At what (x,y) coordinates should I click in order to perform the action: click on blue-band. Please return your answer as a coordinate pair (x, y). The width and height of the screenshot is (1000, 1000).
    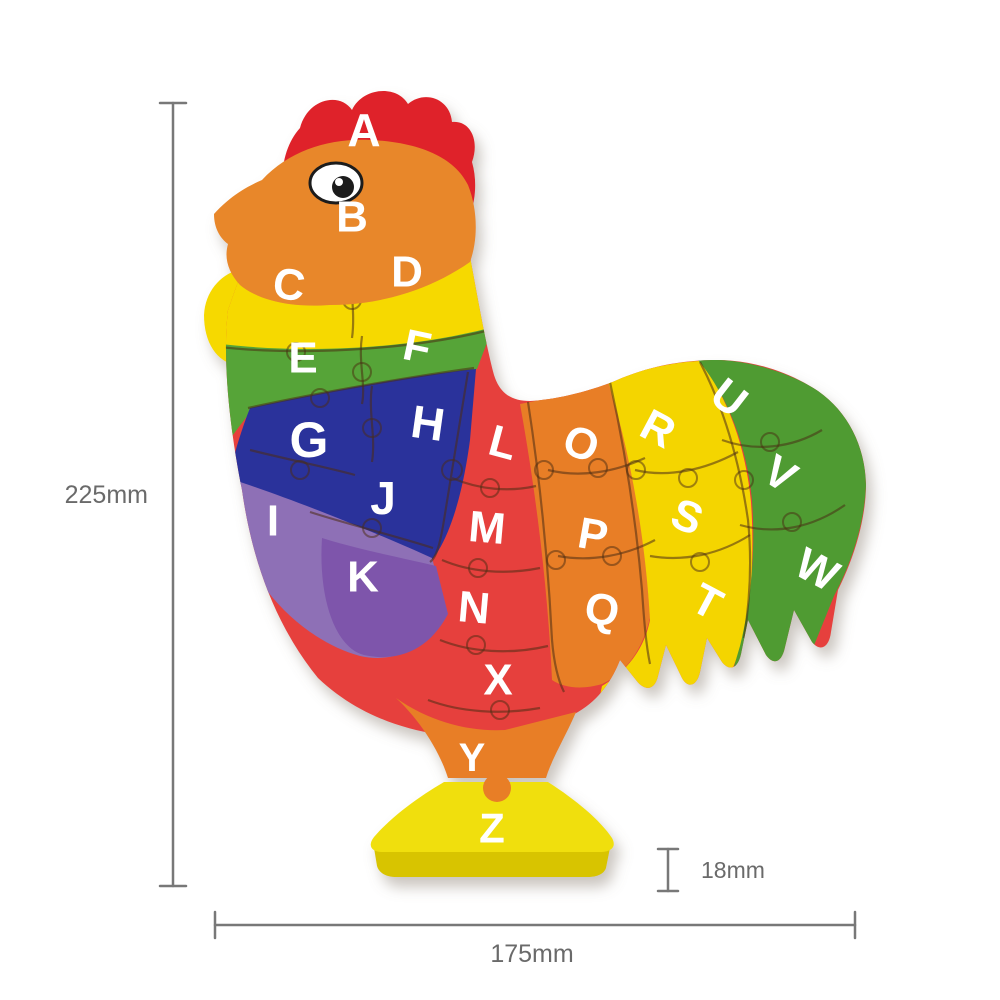
    Looking at the image, I should click on (352, 464).